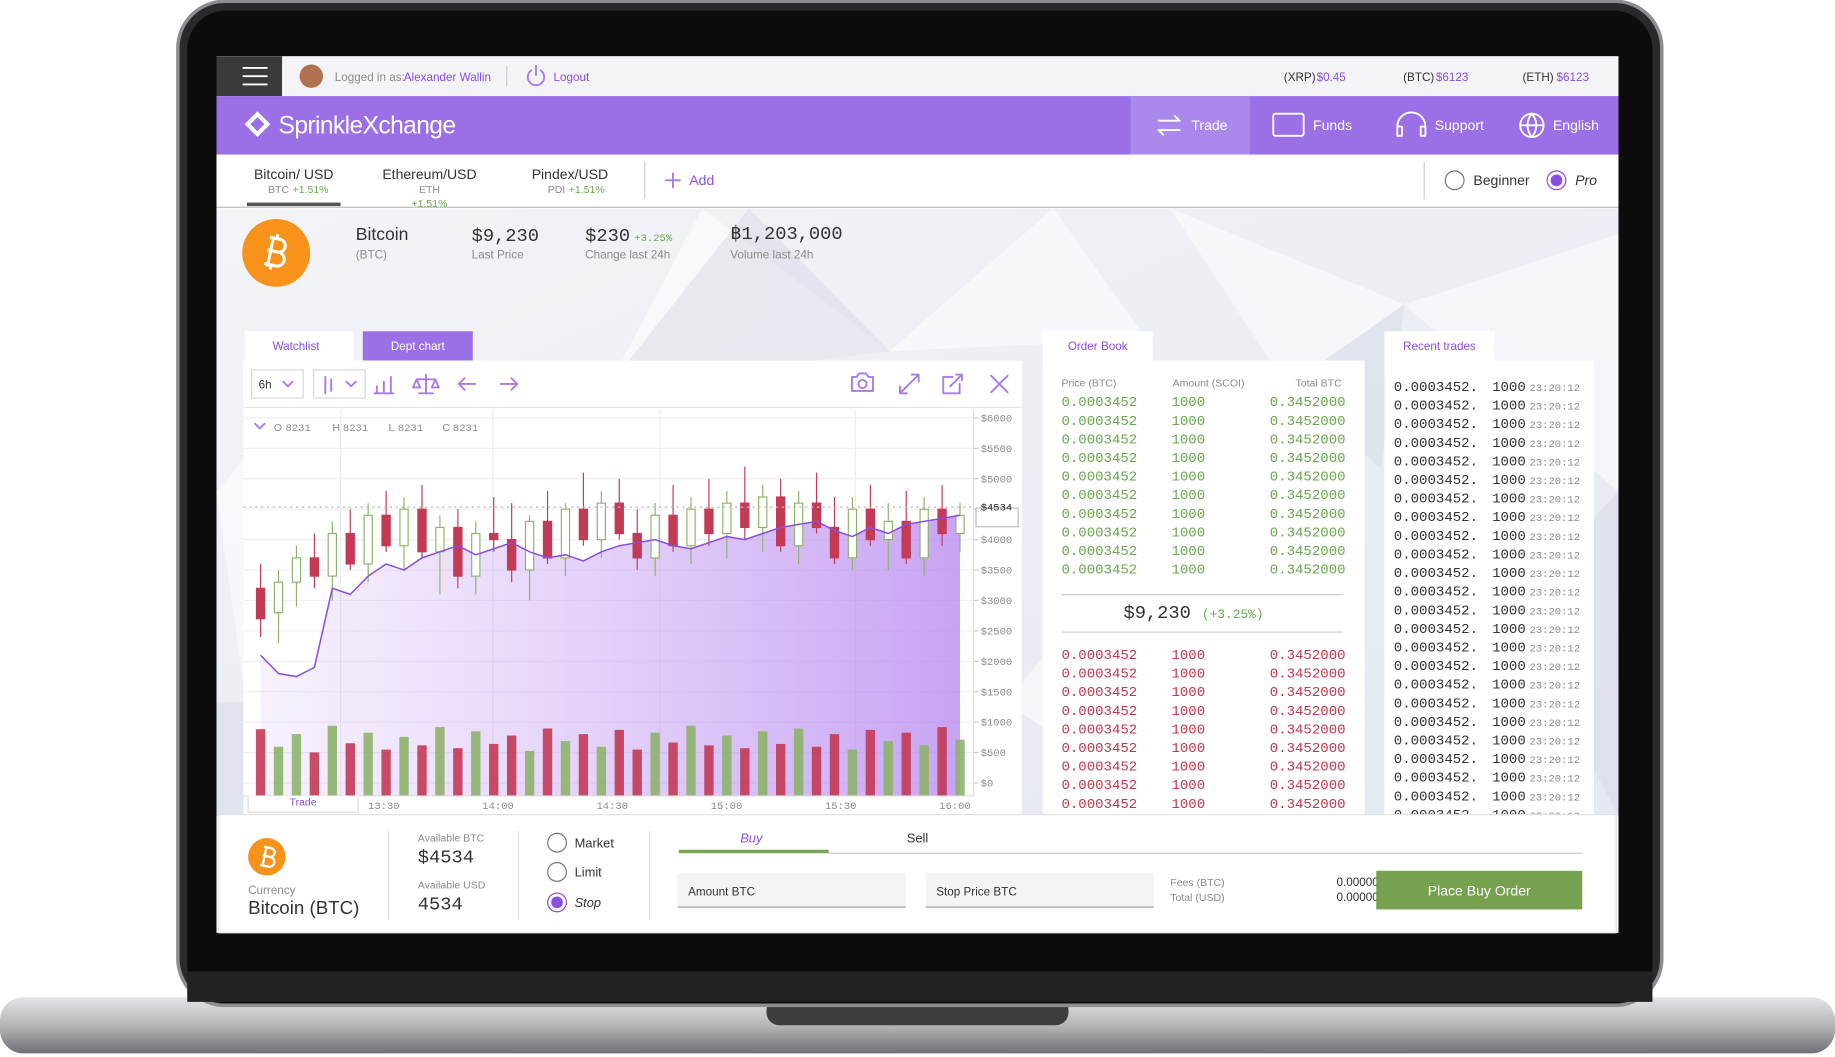  I want to click on user-name: Alexander Wallin, so click(447, 77).